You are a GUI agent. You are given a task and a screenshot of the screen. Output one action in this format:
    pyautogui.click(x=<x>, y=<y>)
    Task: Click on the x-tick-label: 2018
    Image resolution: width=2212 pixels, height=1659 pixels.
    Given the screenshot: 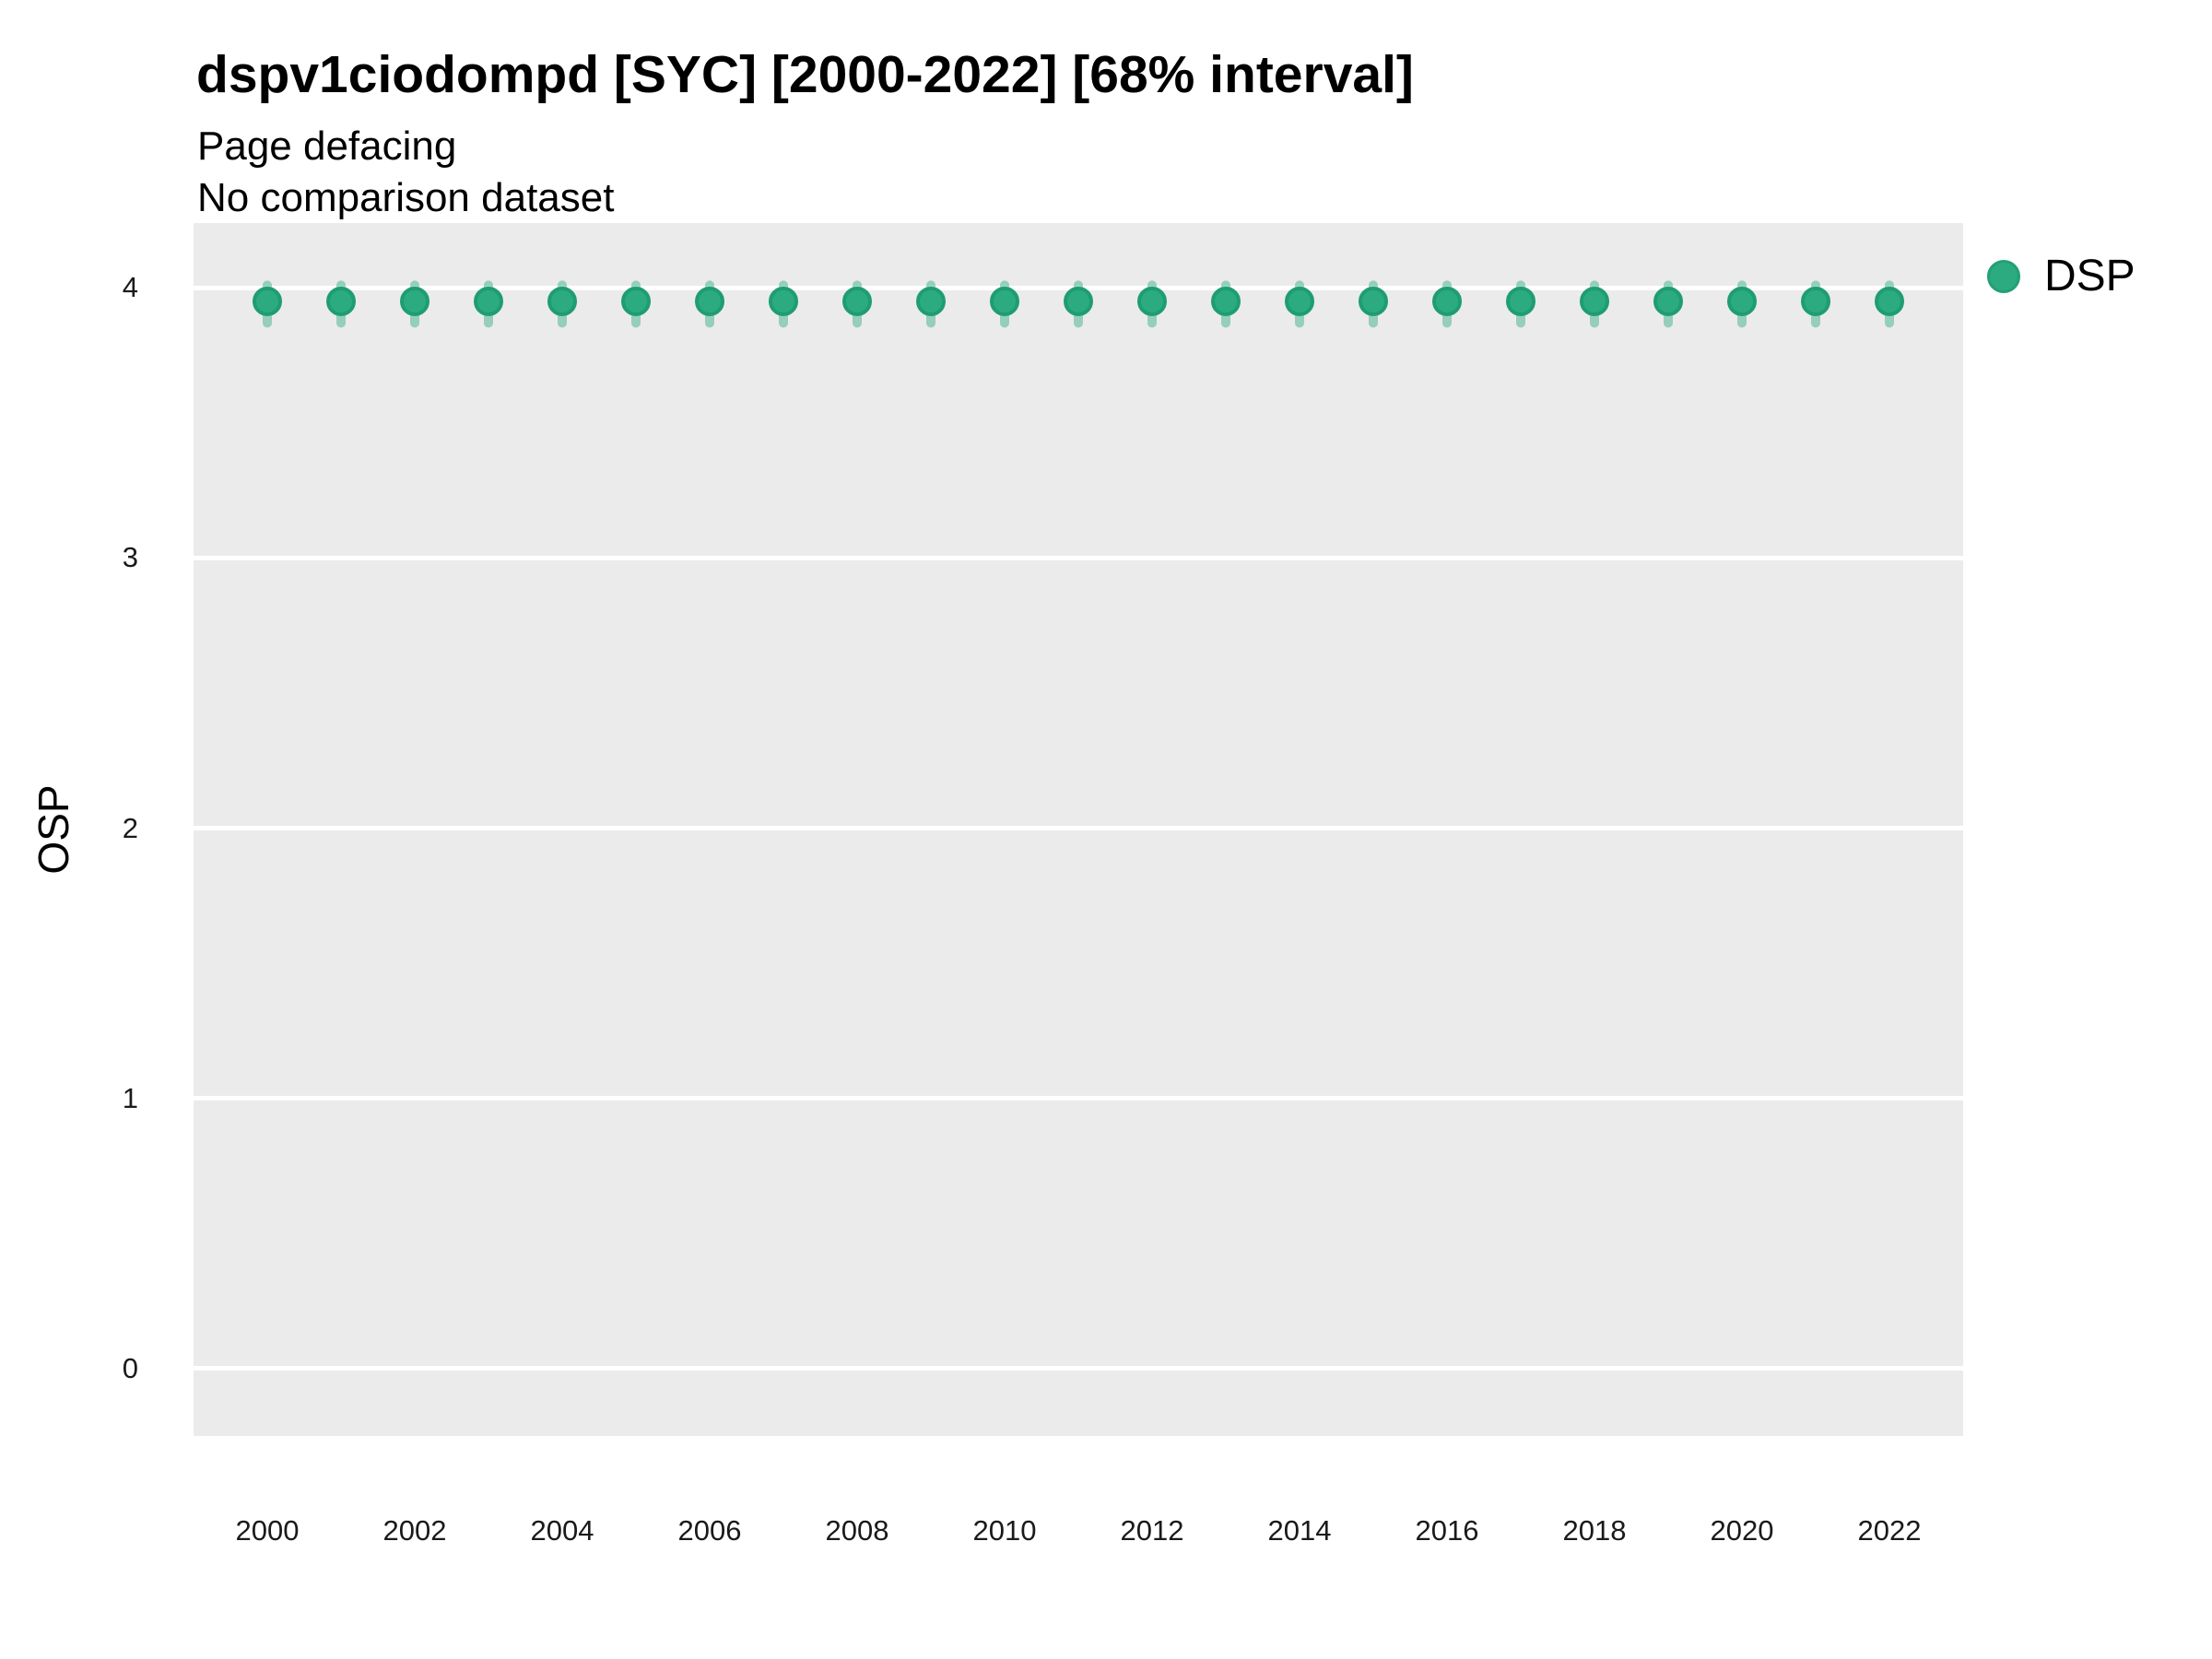 What is the action you would take?
    pyautogui.click(x=1594, y=1530)
    